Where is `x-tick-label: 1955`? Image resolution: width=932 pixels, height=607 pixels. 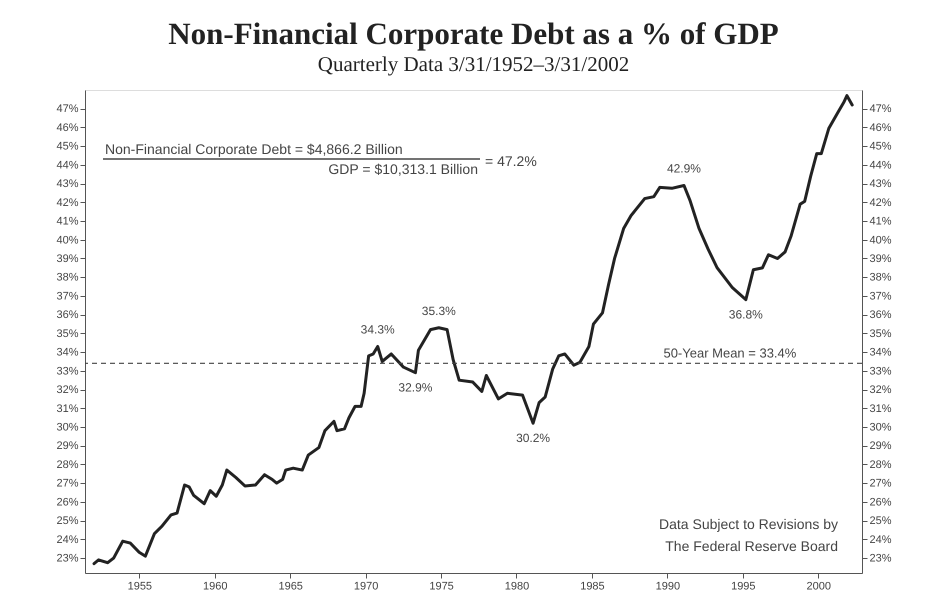
x-tick-label: 1955 is located at coordinates (140, 586).